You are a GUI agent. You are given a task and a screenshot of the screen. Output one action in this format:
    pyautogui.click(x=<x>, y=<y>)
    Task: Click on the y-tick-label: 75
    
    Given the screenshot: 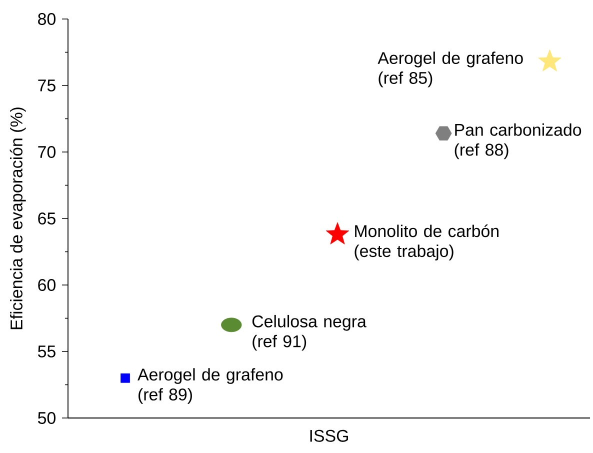 What is the action you would take?
    pyautogui.click(x=47, y=86)
    